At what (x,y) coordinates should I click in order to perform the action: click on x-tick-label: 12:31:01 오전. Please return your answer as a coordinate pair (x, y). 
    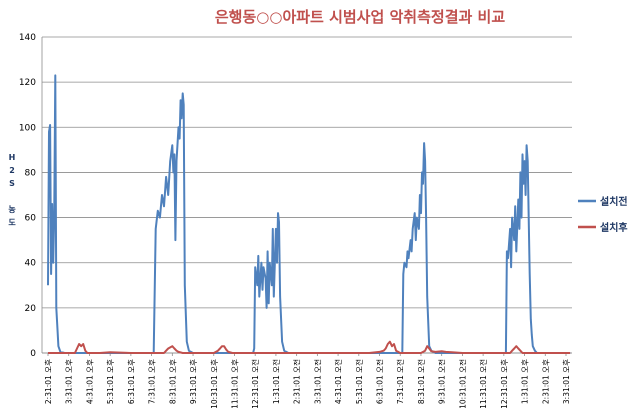
    Looking at the image, I should click on (255, 384).